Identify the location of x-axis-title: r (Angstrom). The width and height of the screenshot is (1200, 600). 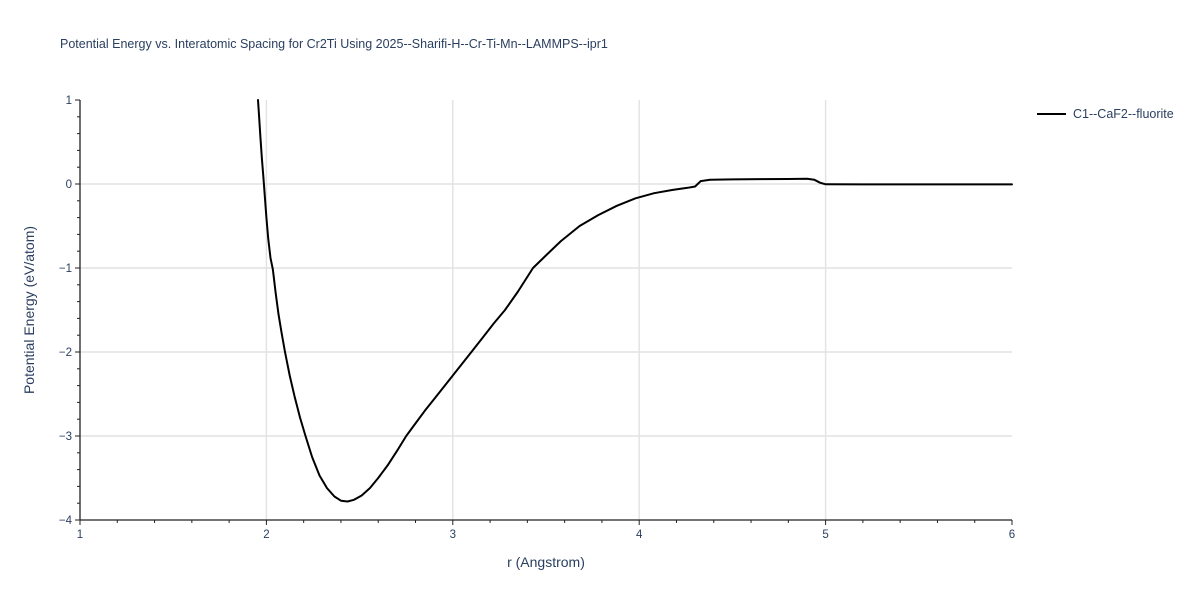
(546, 562).